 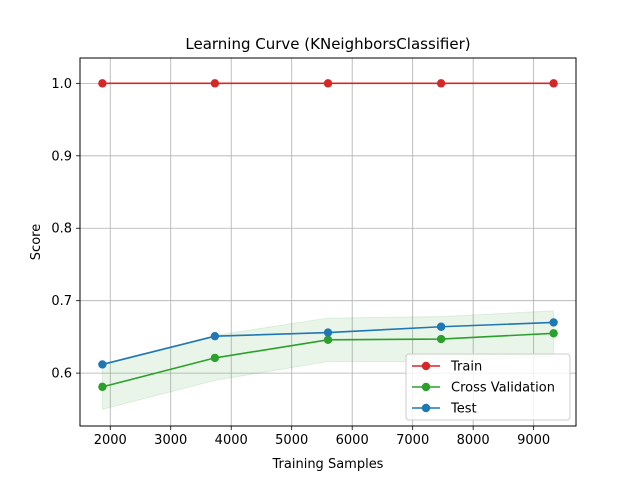 What do you see at coordinates (170, 440) in the screenshot?
I see `x-tick-label: 3000` at bounding box center [170, 440].